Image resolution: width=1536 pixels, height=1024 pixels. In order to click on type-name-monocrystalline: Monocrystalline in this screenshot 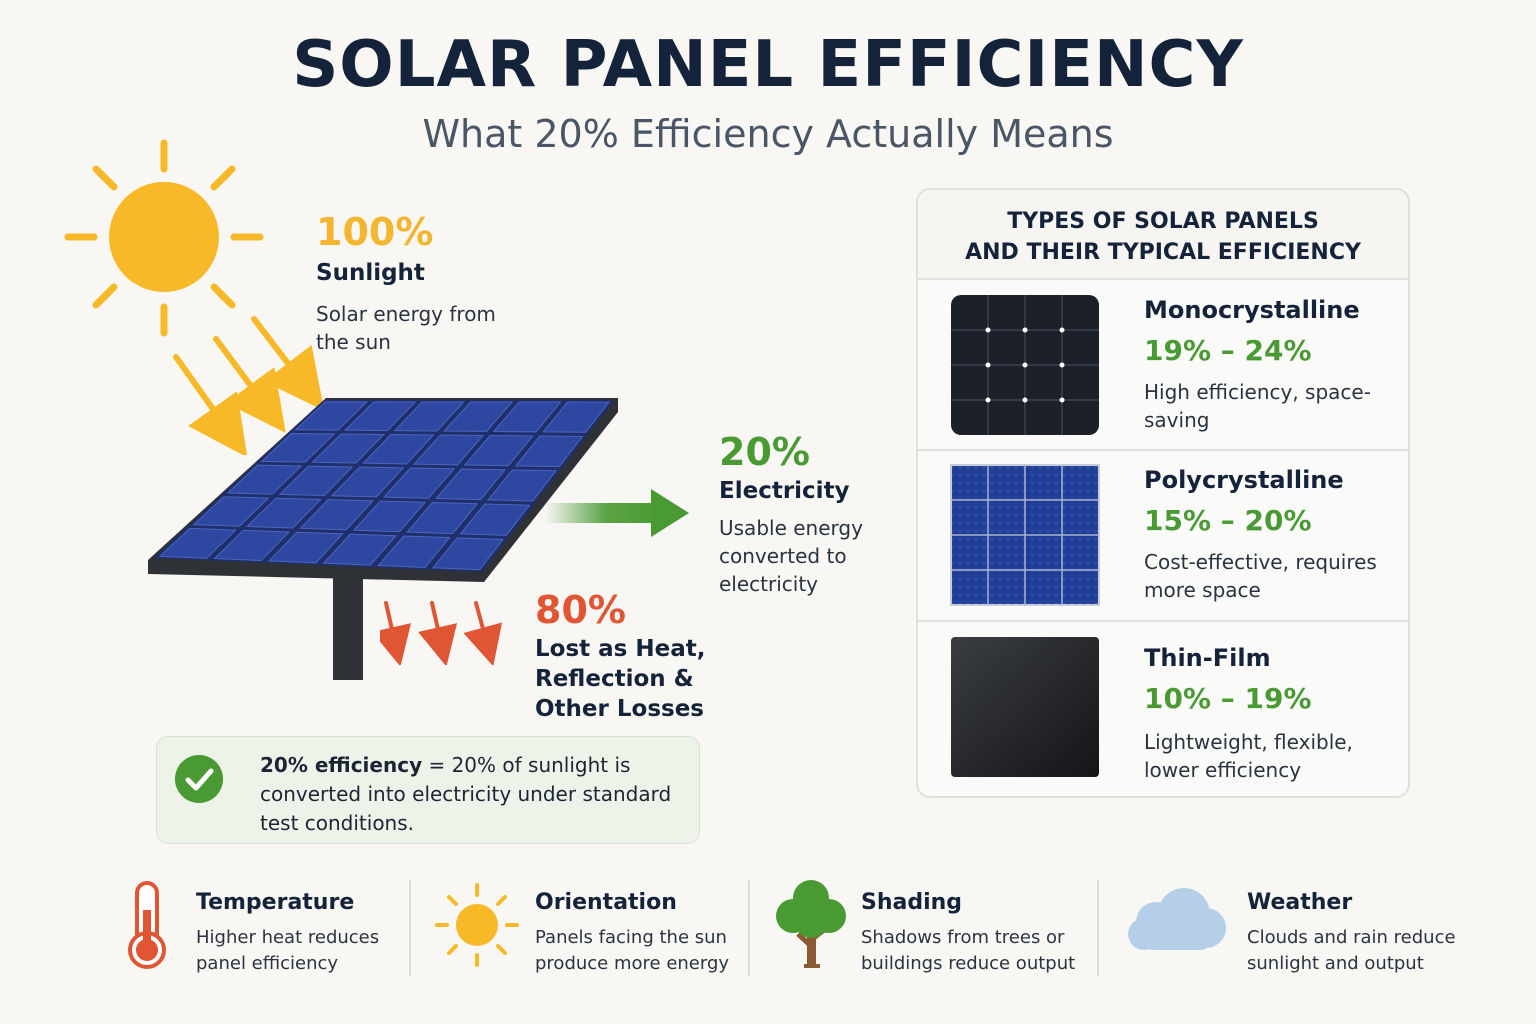, I will do `click(1252, 310)`.